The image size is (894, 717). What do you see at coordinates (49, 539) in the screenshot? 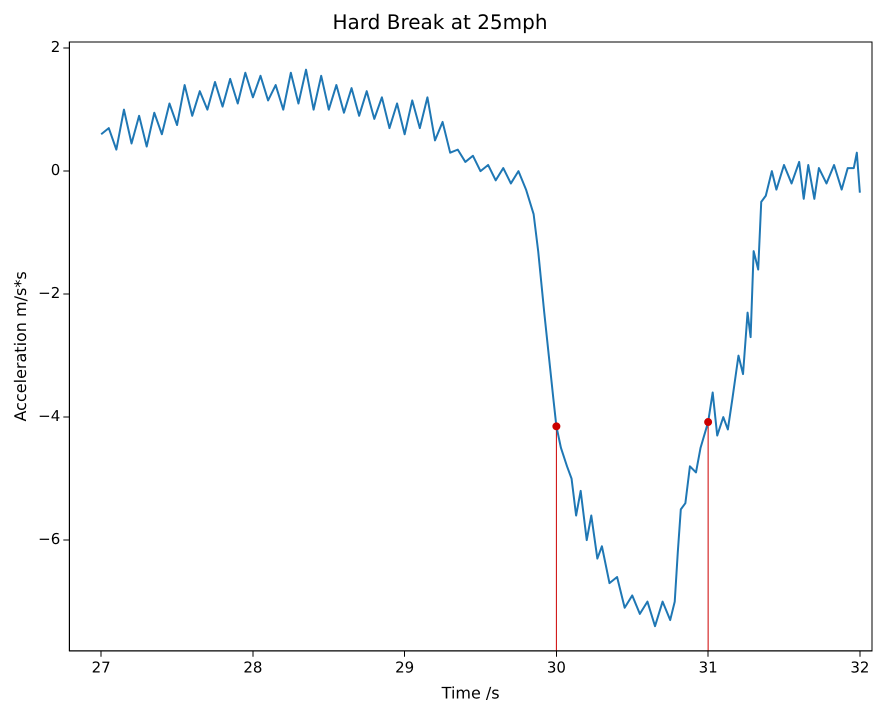
I see `y-tick-label: −6` at bounding box center [49, 539].